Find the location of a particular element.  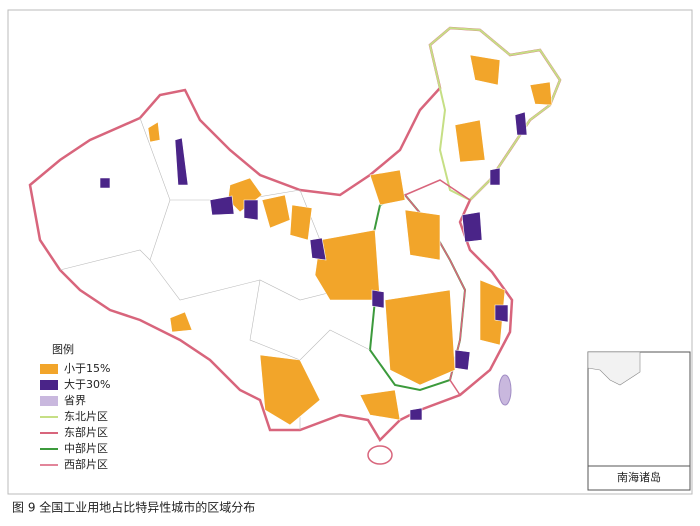

legend-label: 省界 is located at coordinates (75, 400).